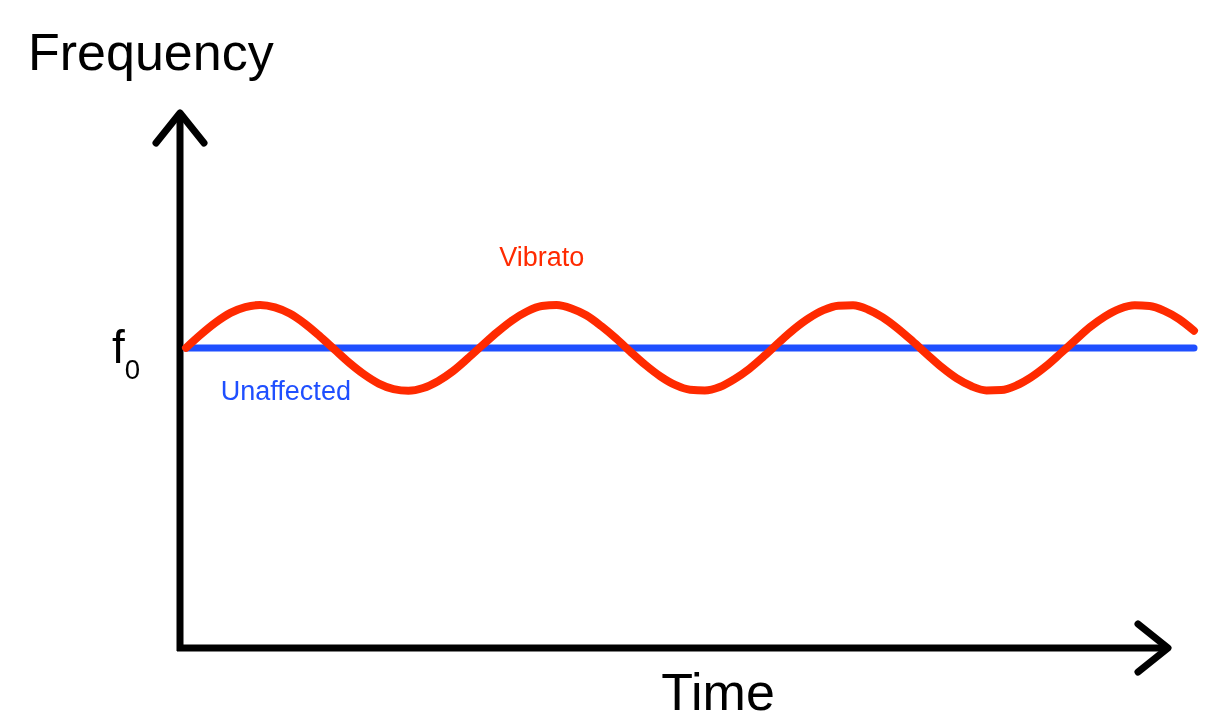  I want to click on y-axis-title: Frequency, so click(151, 52).